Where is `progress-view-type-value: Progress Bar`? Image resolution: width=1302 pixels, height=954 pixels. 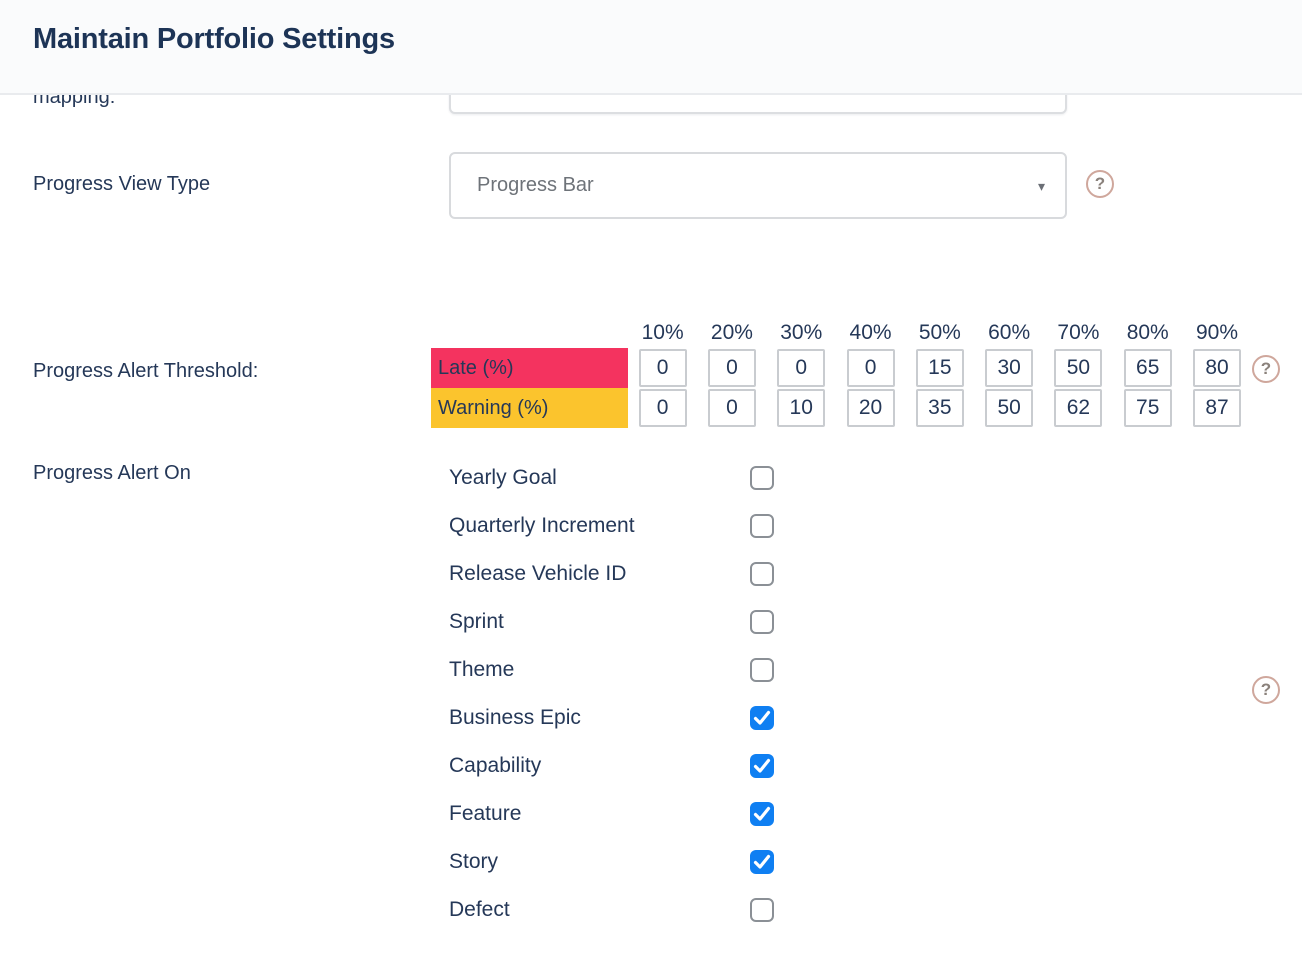 progress-view-type-value: Progress Bar is located at coordinates (535, 185).